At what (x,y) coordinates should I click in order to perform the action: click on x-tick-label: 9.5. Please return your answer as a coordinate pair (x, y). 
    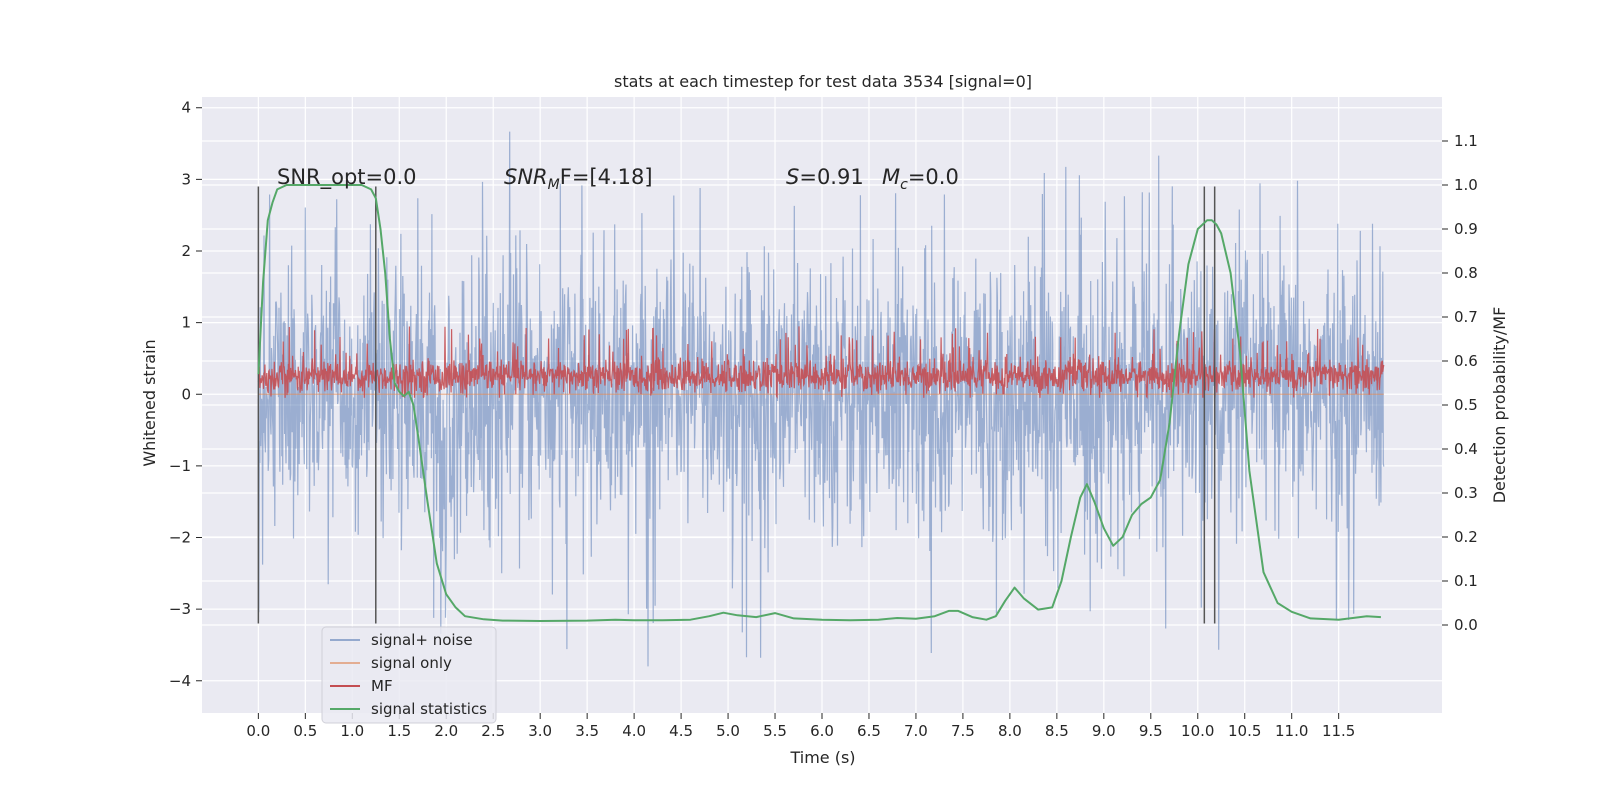
    Looking at the image, I should click on (1151, 731).